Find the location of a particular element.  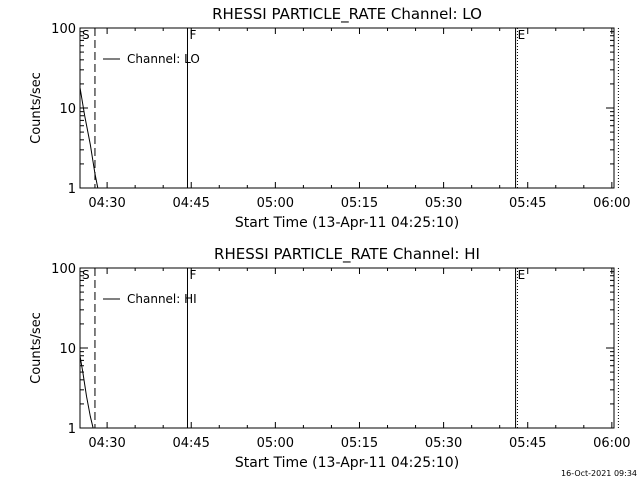

legend-label: Channel: LO is located at coordinates (163, 59).